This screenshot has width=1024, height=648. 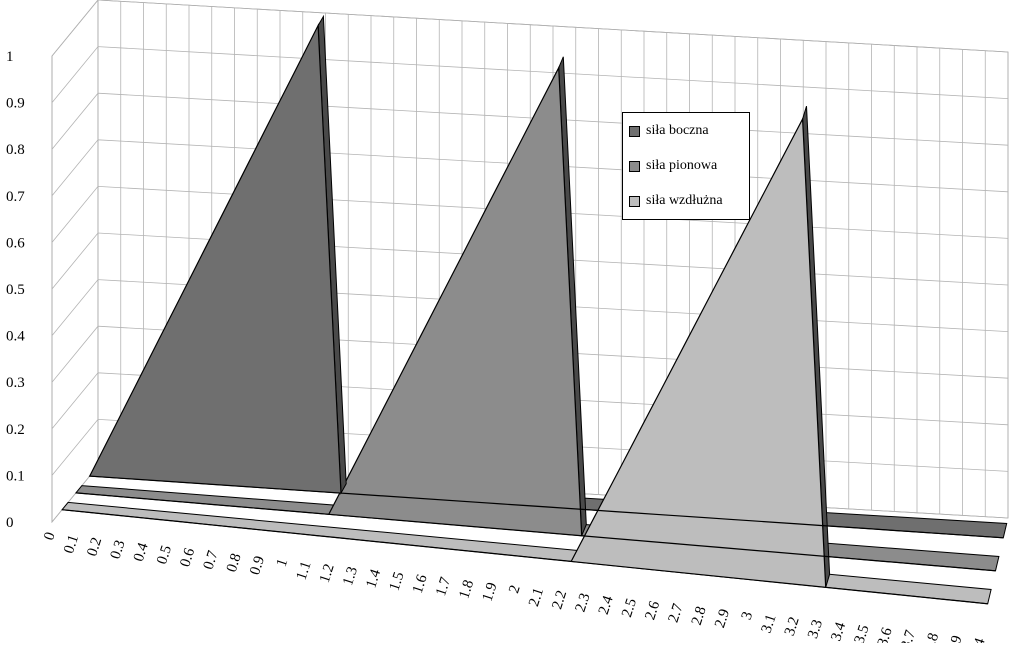 I want to click on x-tick-label: 1, so click(x=283, y=563).